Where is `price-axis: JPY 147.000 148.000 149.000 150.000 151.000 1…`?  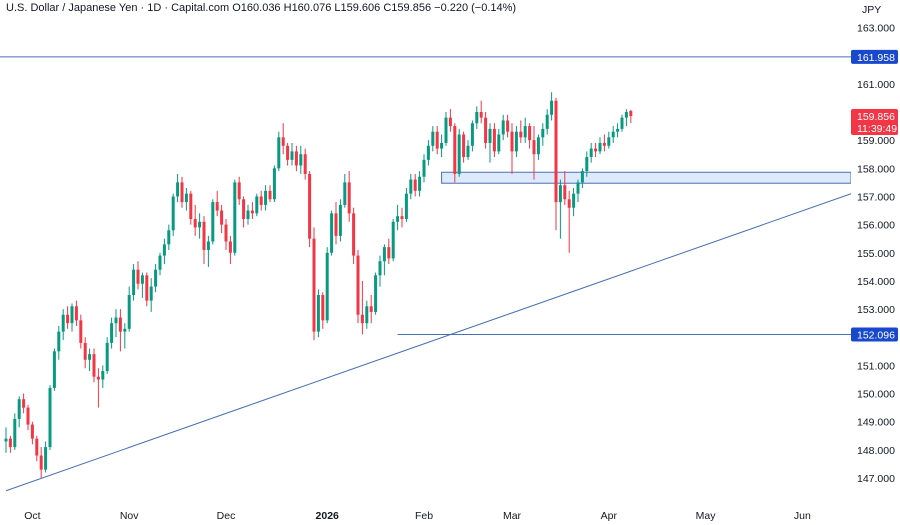
price-axis: JPY 147.000 148.000 149.000 150.000 151.000 1… is located at coordinates (875, 262).